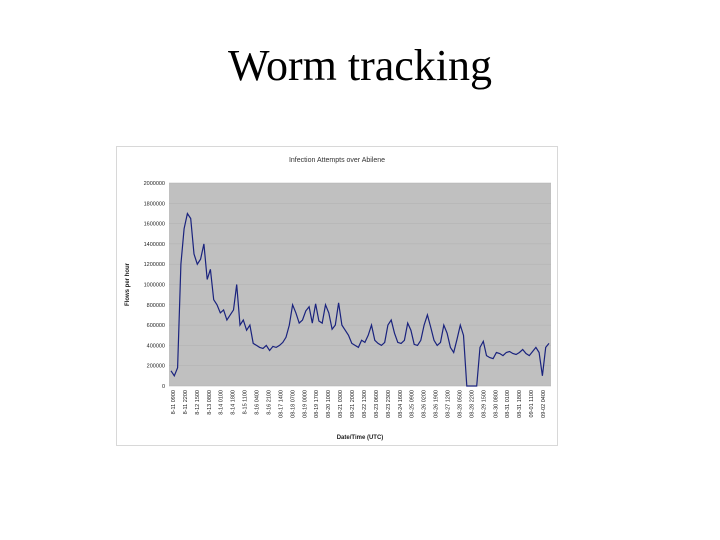 This screenshot has width=720, height=540. Describe the element at coordinates (377, 404) in the screenshot. I see `x-tick-label: 08-23 0600` at that location.